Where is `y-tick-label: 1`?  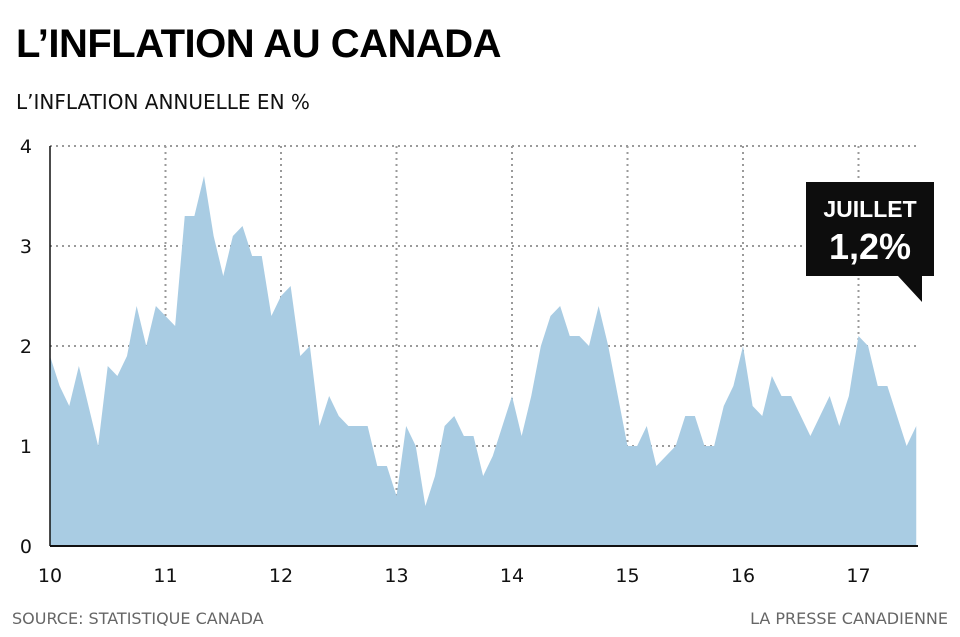
y-tick-label: 1 is located at coordinates (26, 447).